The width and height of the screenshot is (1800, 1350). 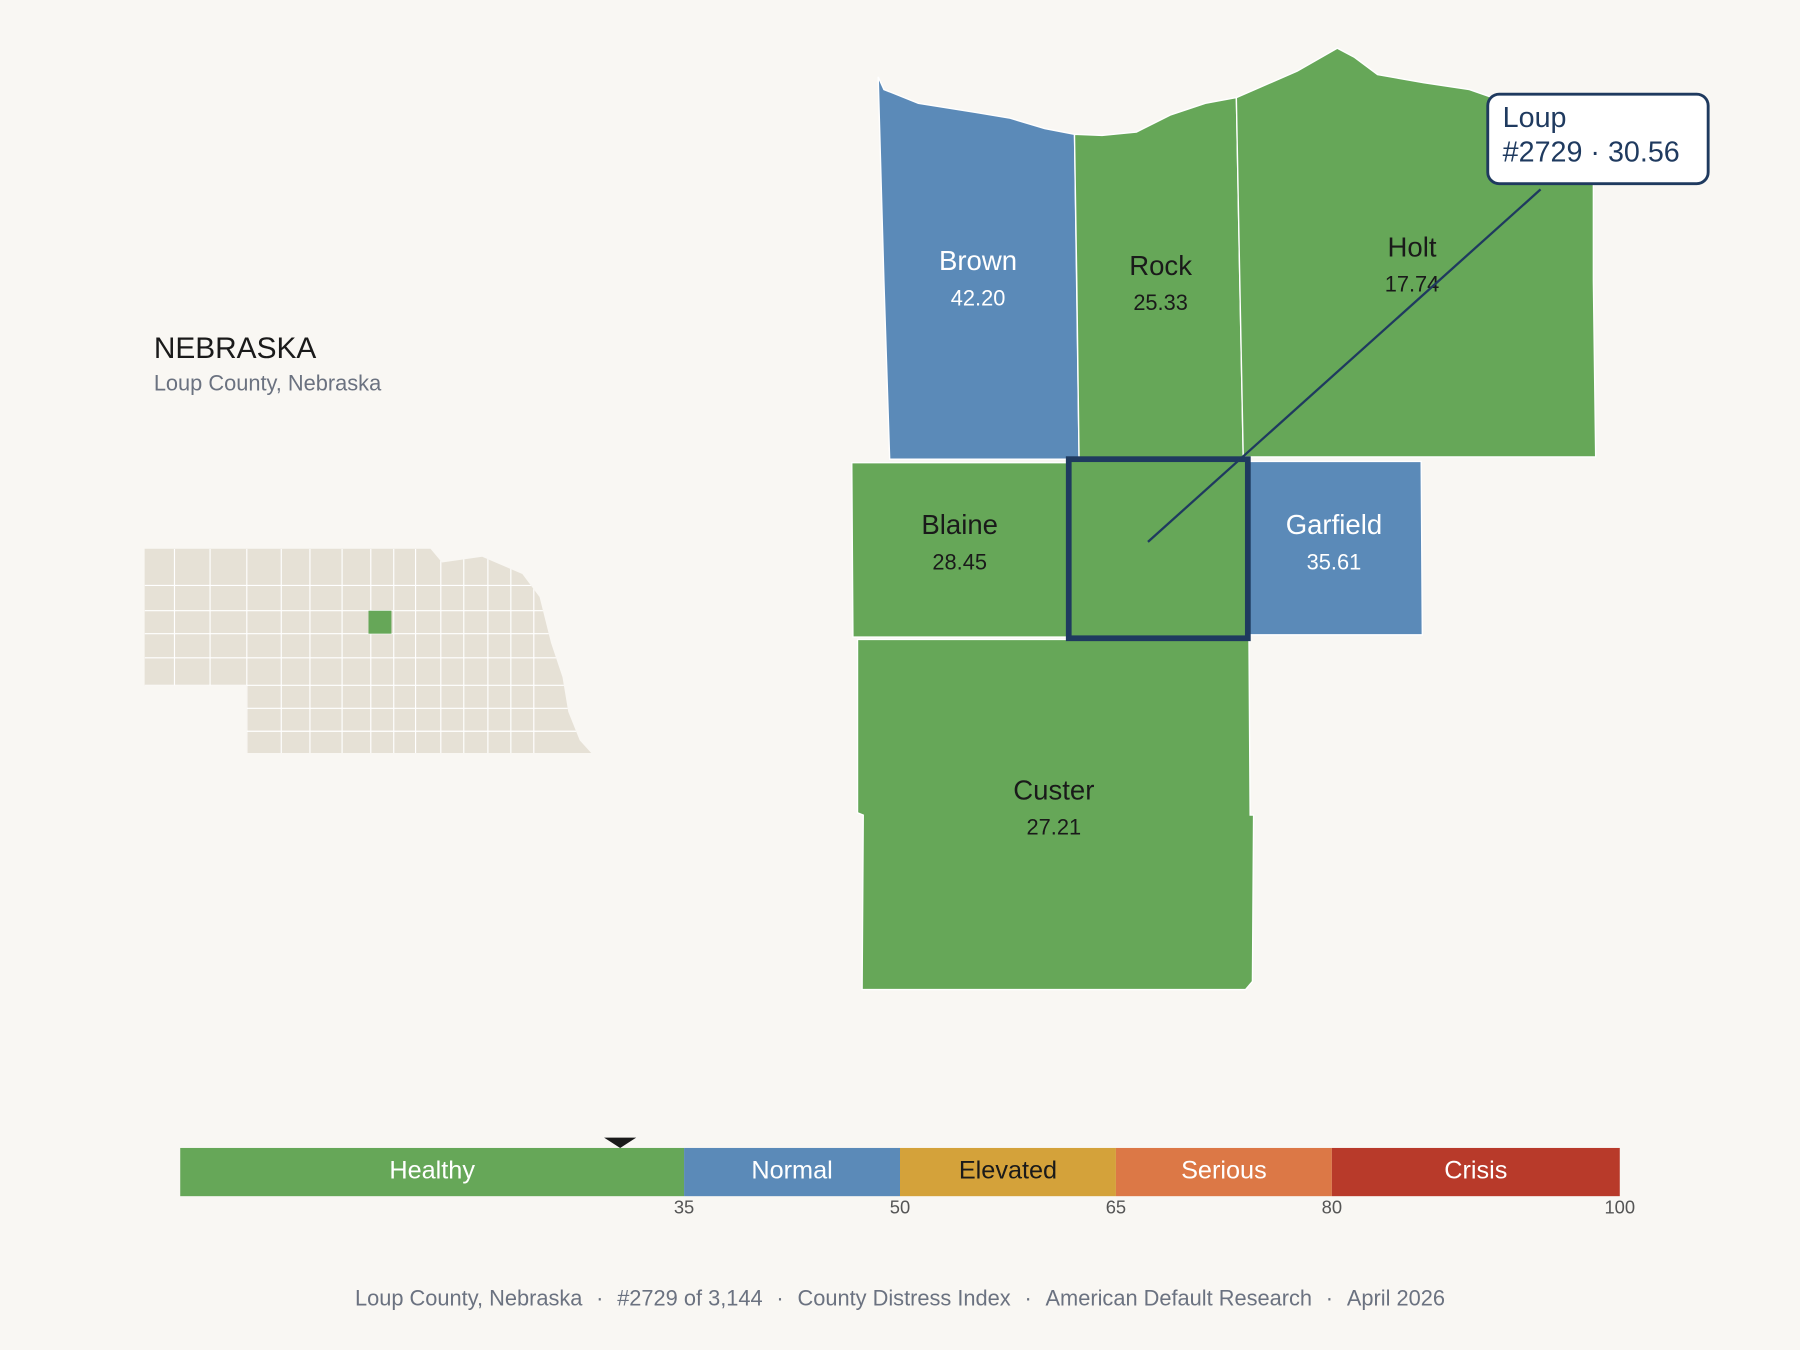 I want to click on legend-label: Crisis, so click(x=1475, y=1171).